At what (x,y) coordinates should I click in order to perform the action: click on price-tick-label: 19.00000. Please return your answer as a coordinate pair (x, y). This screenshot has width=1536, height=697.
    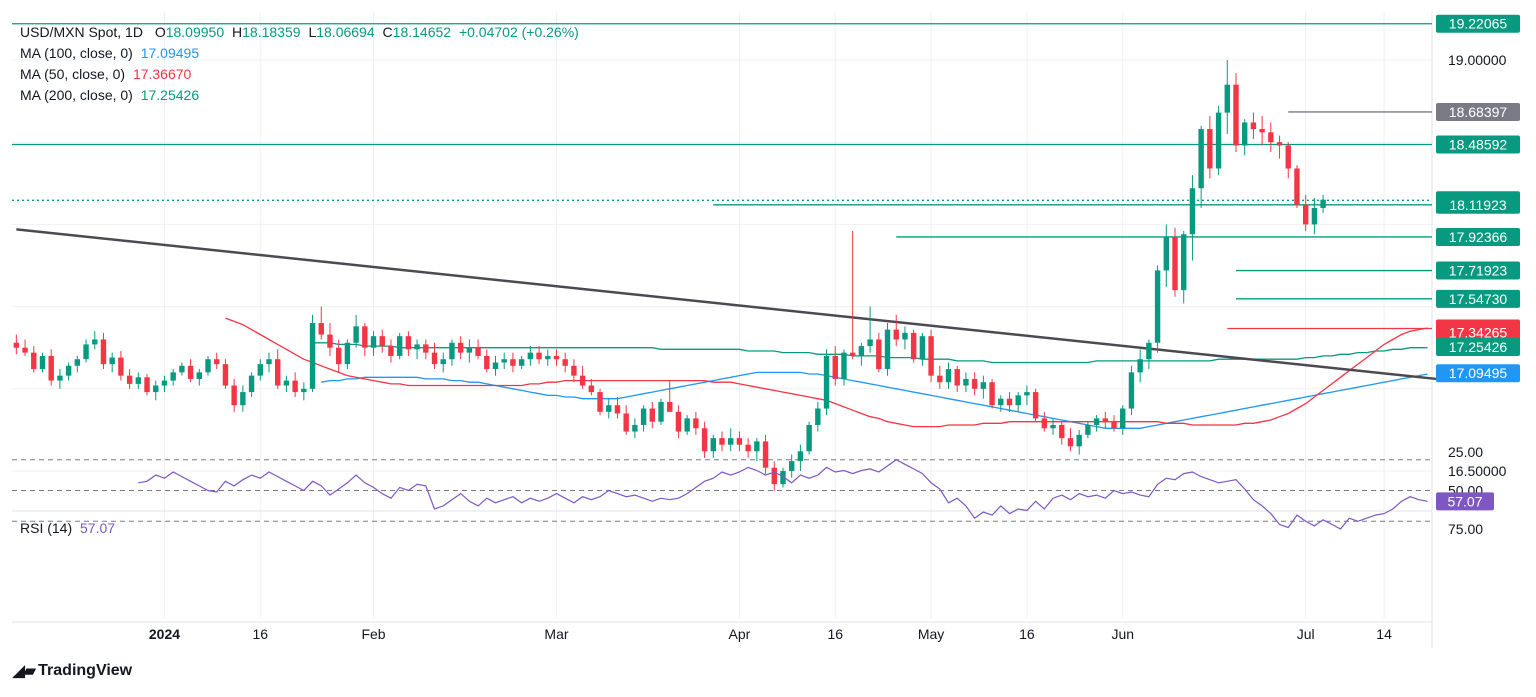
    Looking at the image, I should click on (1477, 60).